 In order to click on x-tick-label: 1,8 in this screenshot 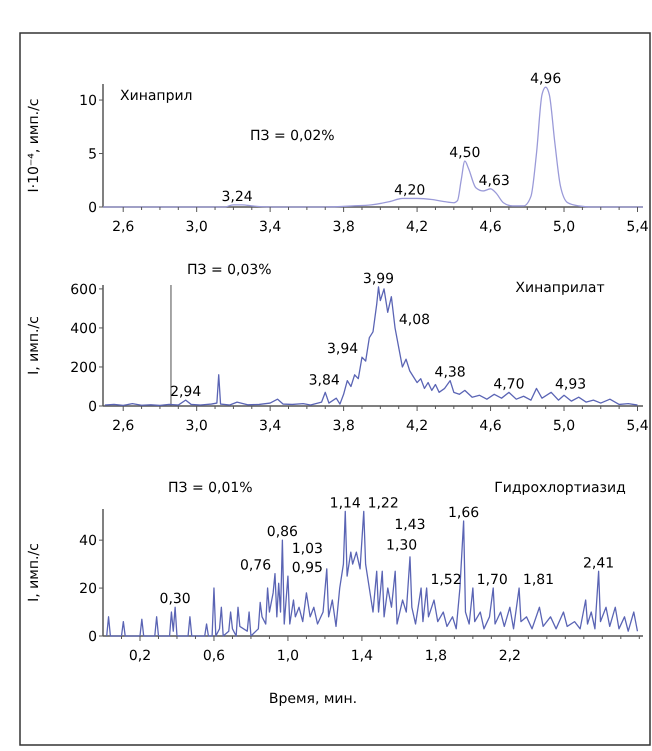, I will do `click(436, 656)`.